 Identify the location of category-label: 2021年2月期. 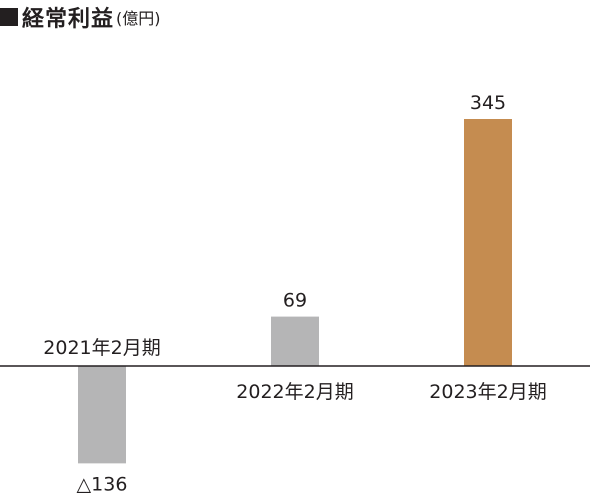
(101, 348).